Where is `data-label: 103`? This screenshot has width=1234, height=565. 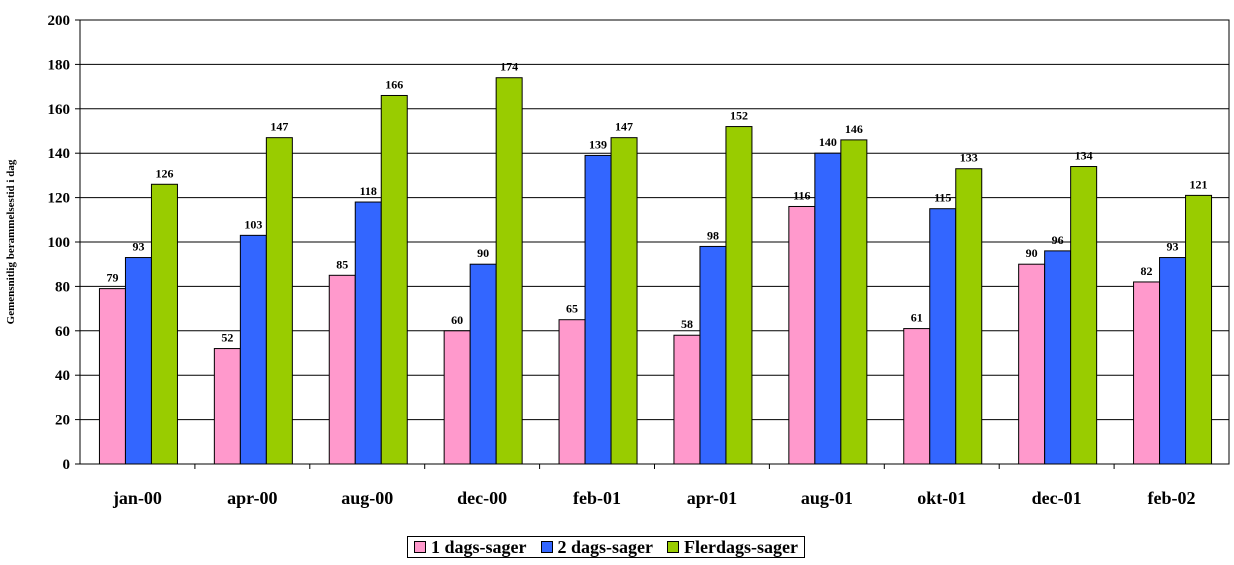 data-label: 103 is located at coordinates (253, 224).